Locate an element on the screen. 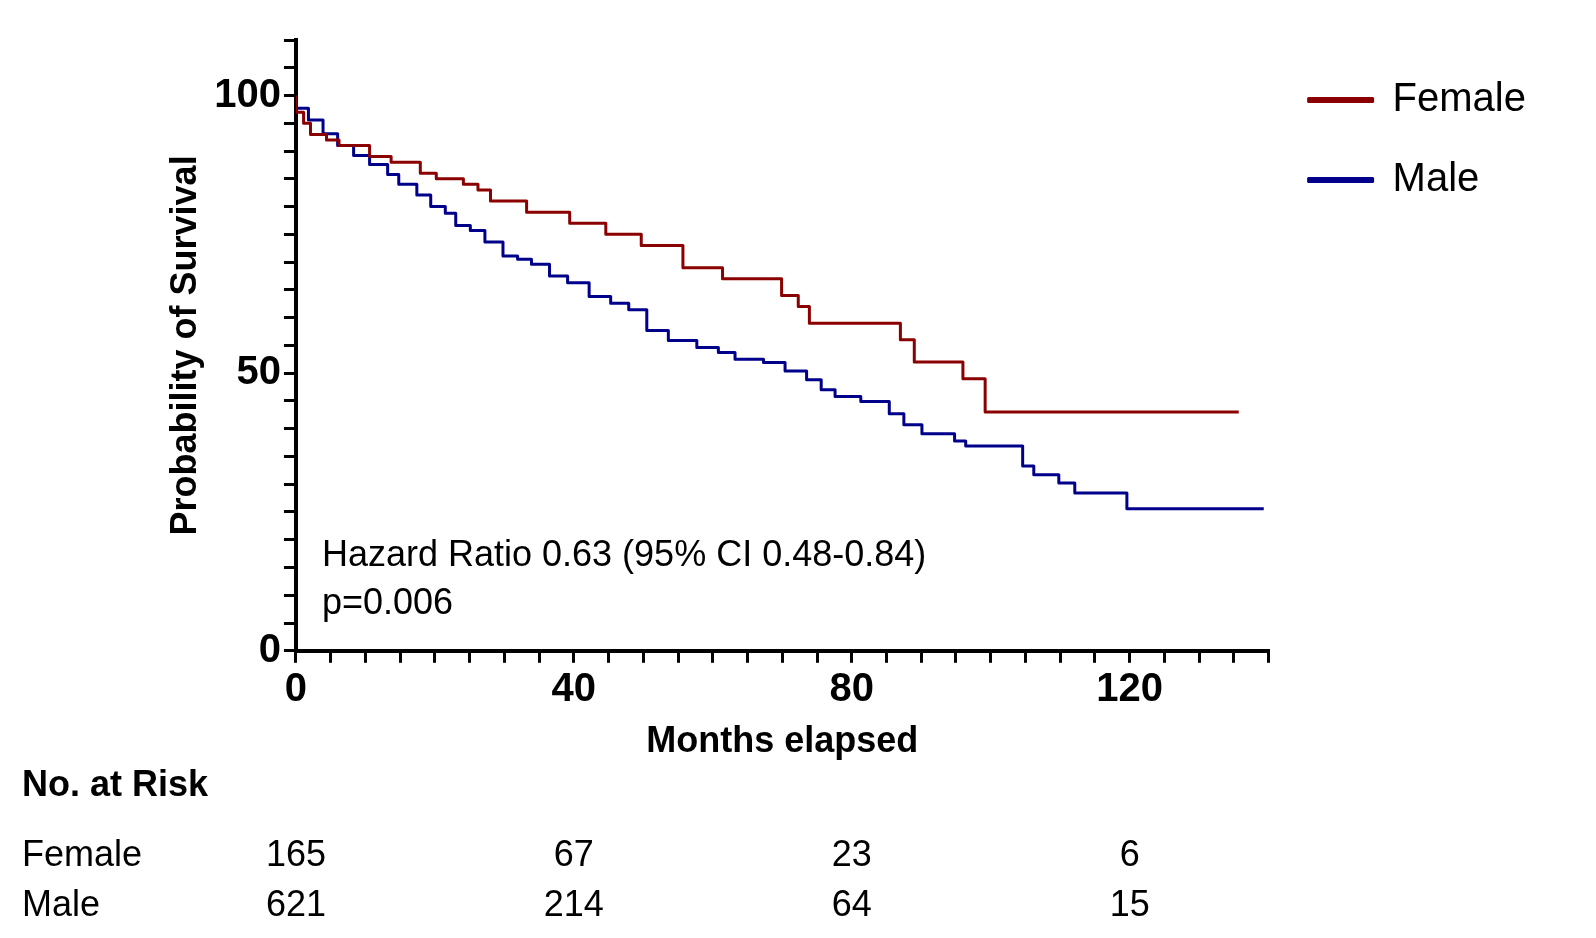  y-axis-title: Probability of Survival is located at coordinates (183, 345).